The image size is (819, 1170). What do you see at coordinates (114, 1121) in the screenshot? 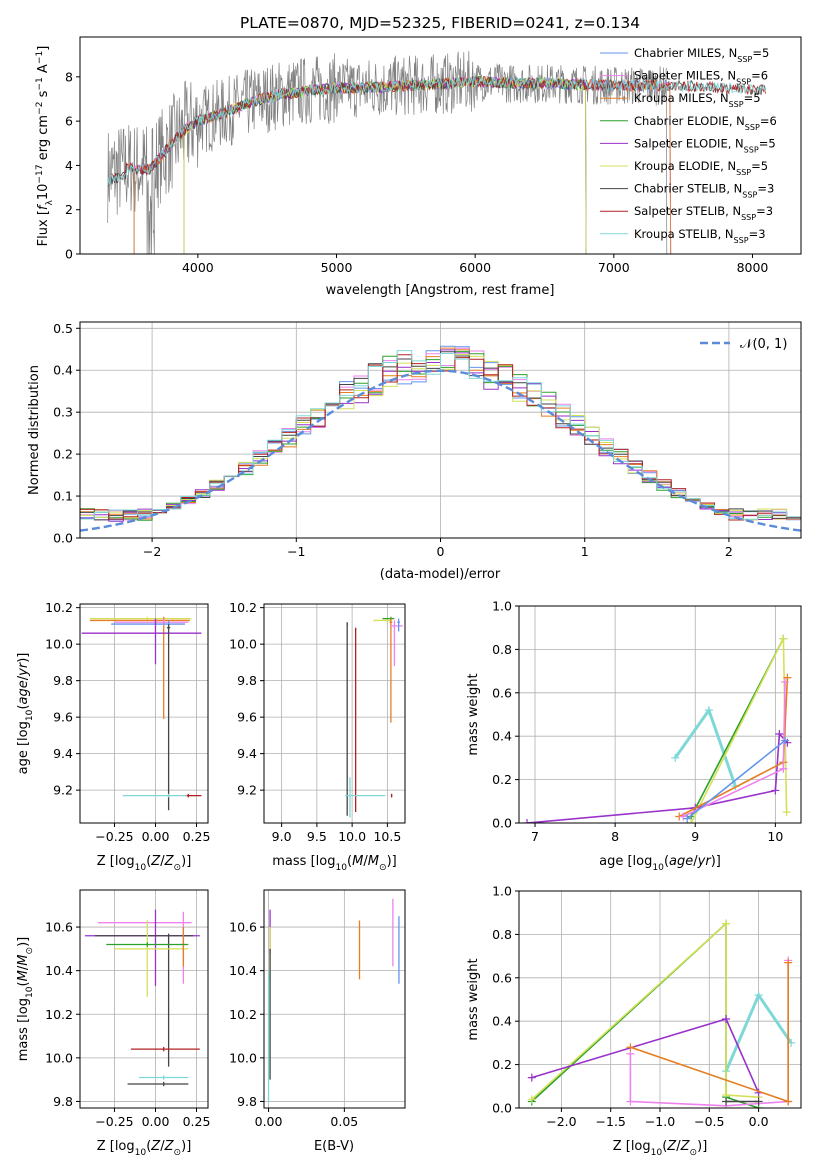
I see `x-tick-label: −0.25` at bounding box center [114, 1121].